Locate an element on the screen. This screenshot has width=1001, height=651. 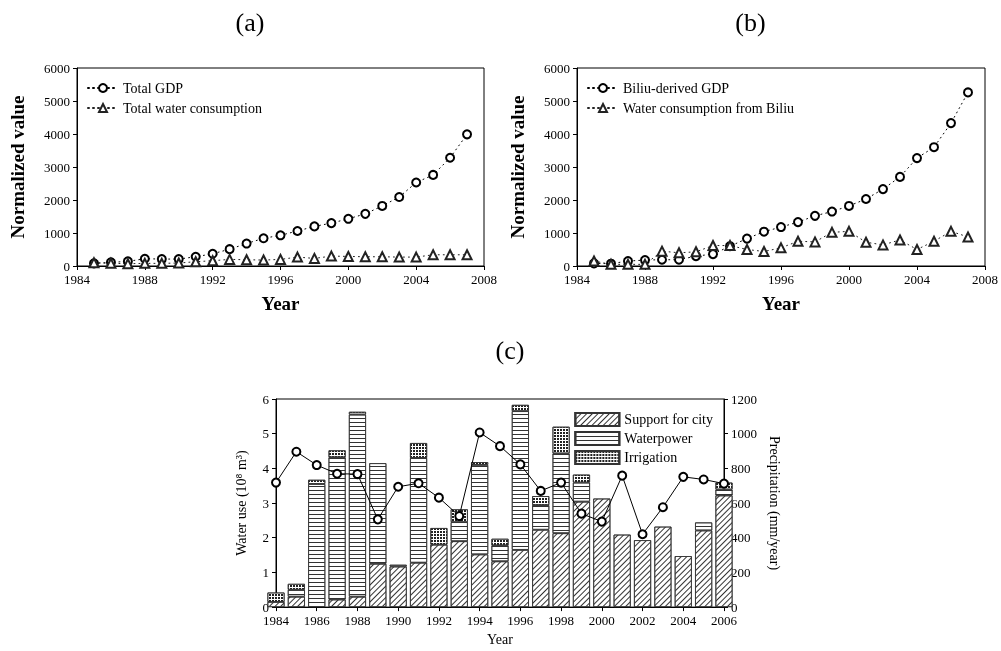
x-tick-label: 2002 is located at coordinates (642, 621).